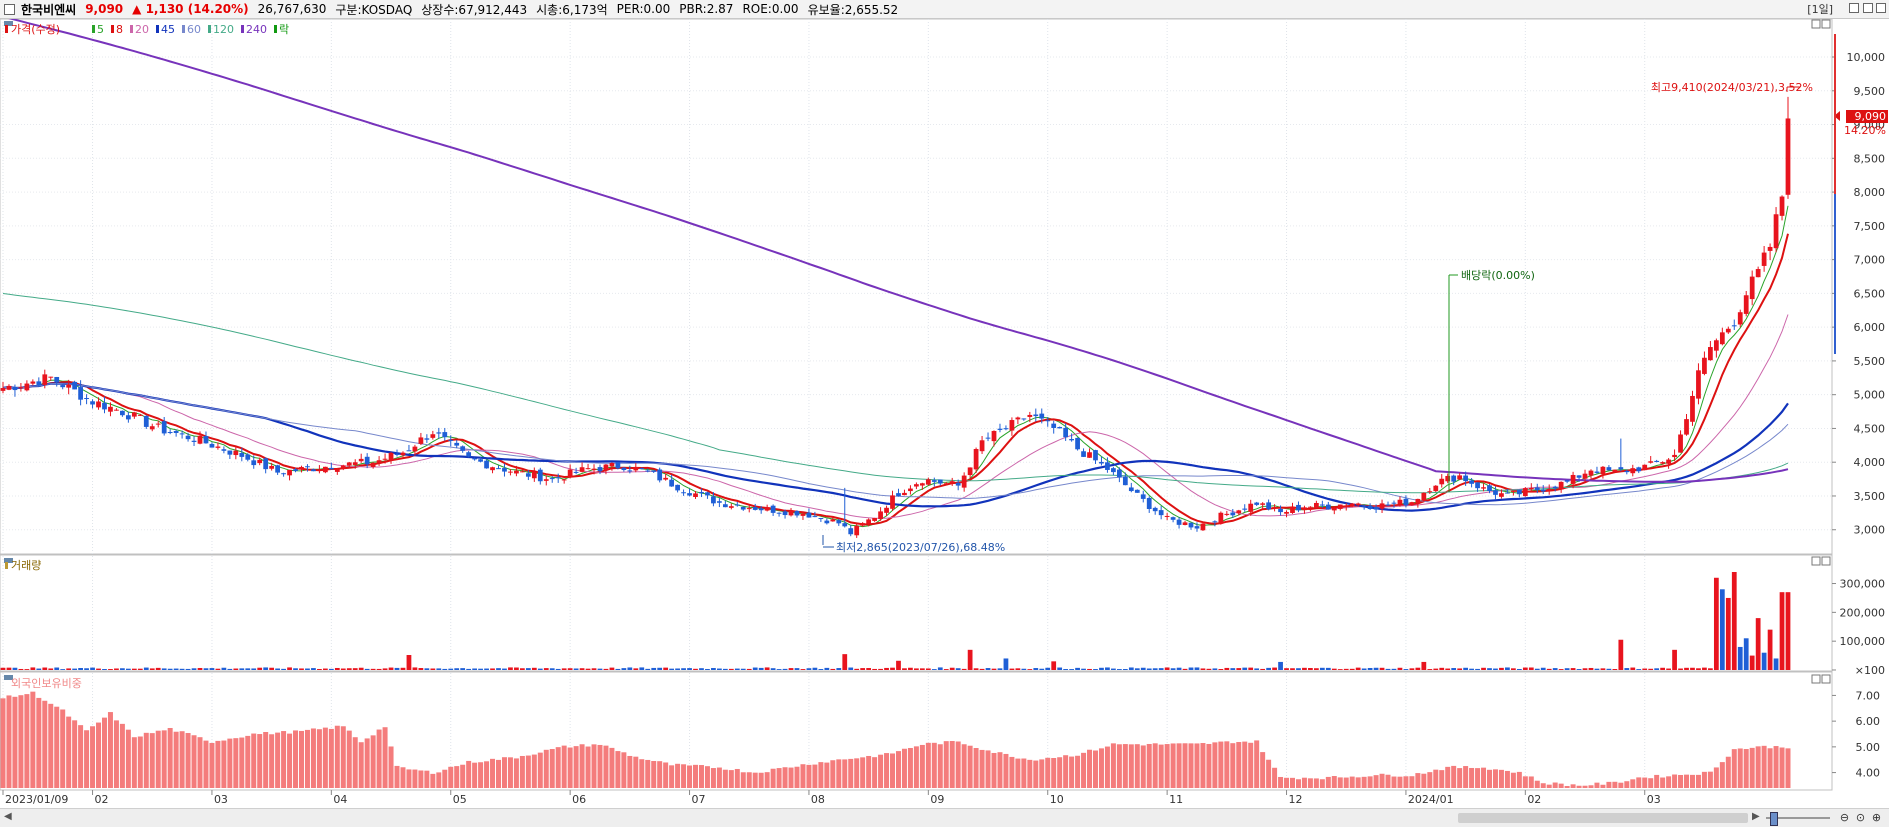 The height and width of the screenshot is (827, 1889). What do you see at coordinates (1870, 496) in the screenshot?
I see `price-axis-tick: 3,500` at bounding box center [1870, 496].